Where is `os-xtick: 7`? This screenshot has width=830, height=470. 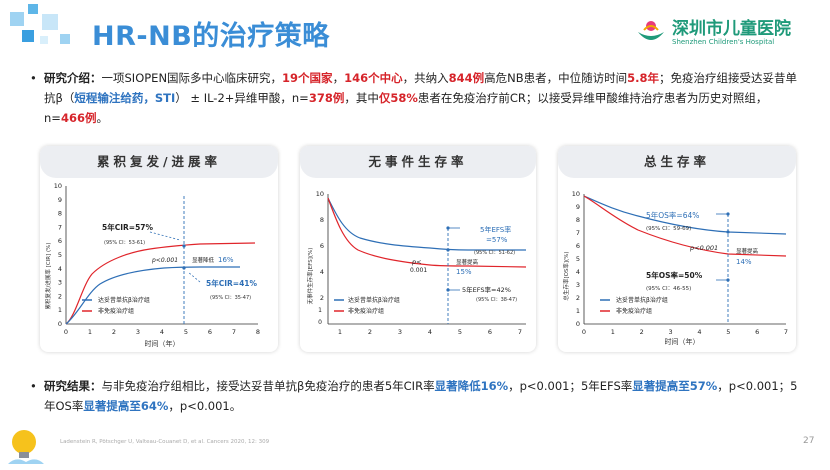 os-xtick: 7 is located at coordinates (786, 332).